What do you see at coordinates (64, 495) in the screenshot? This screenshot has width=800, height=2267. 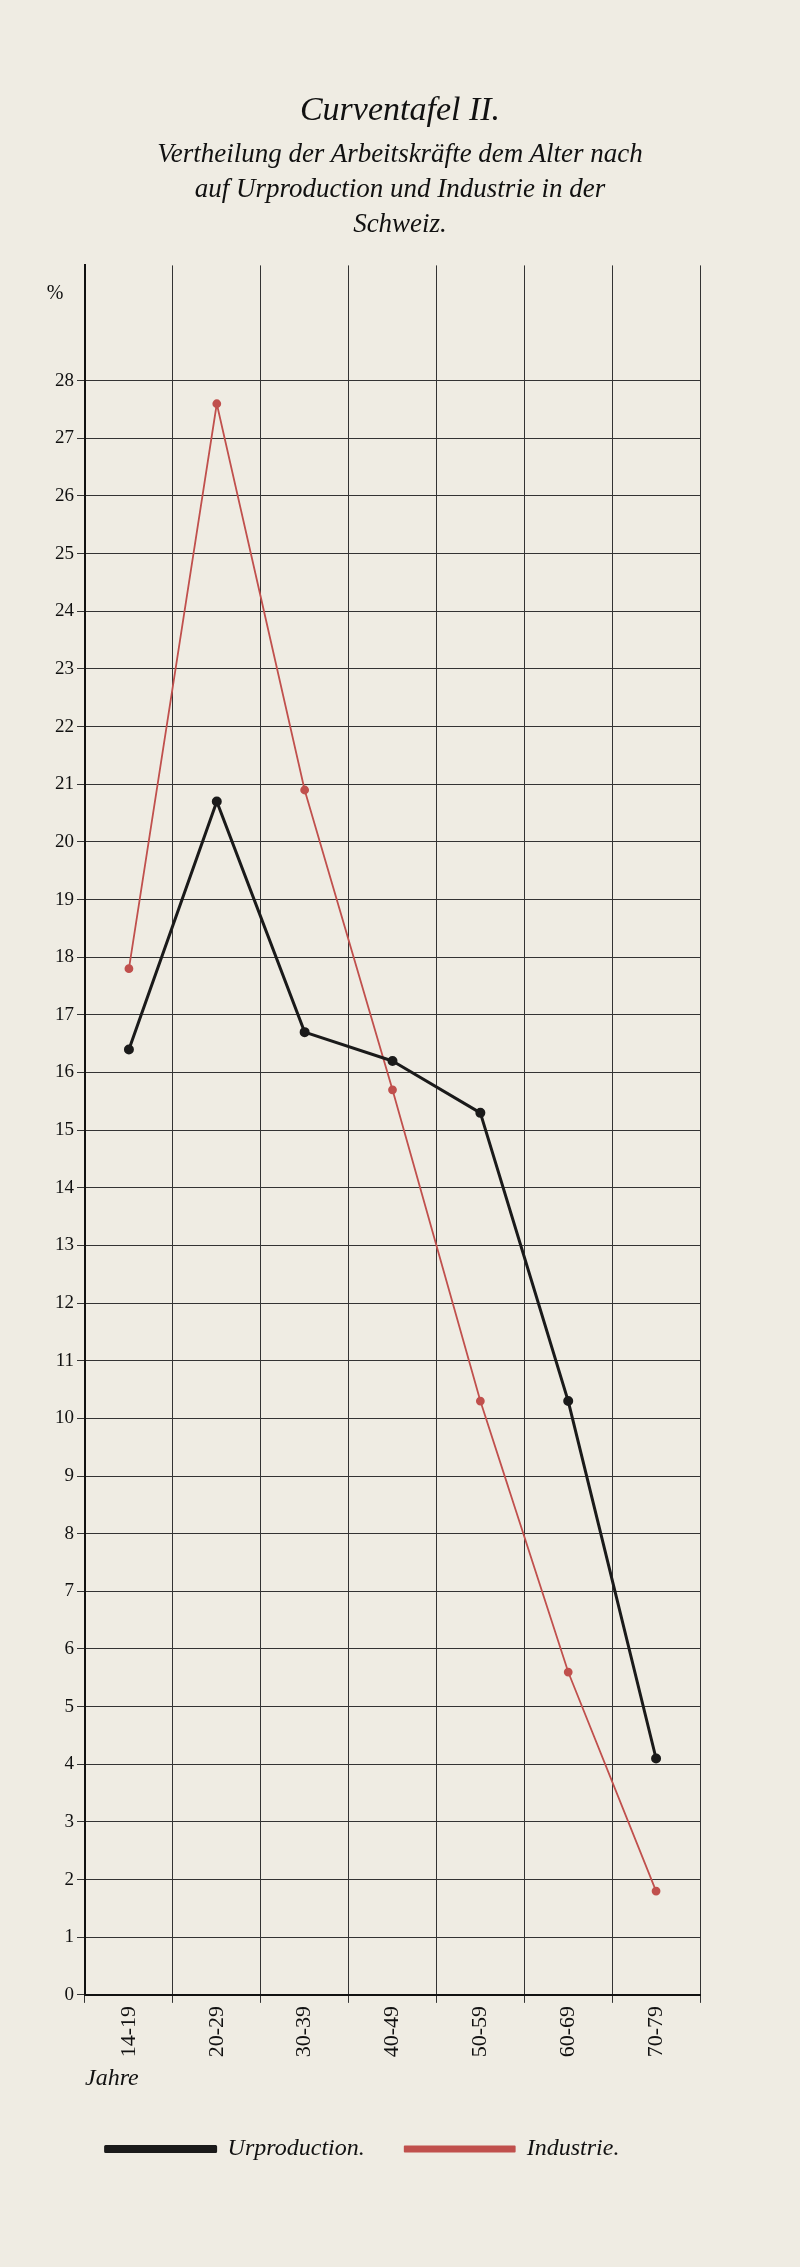 I see `y-tick-label: 26` at bounding box center [64, 495].